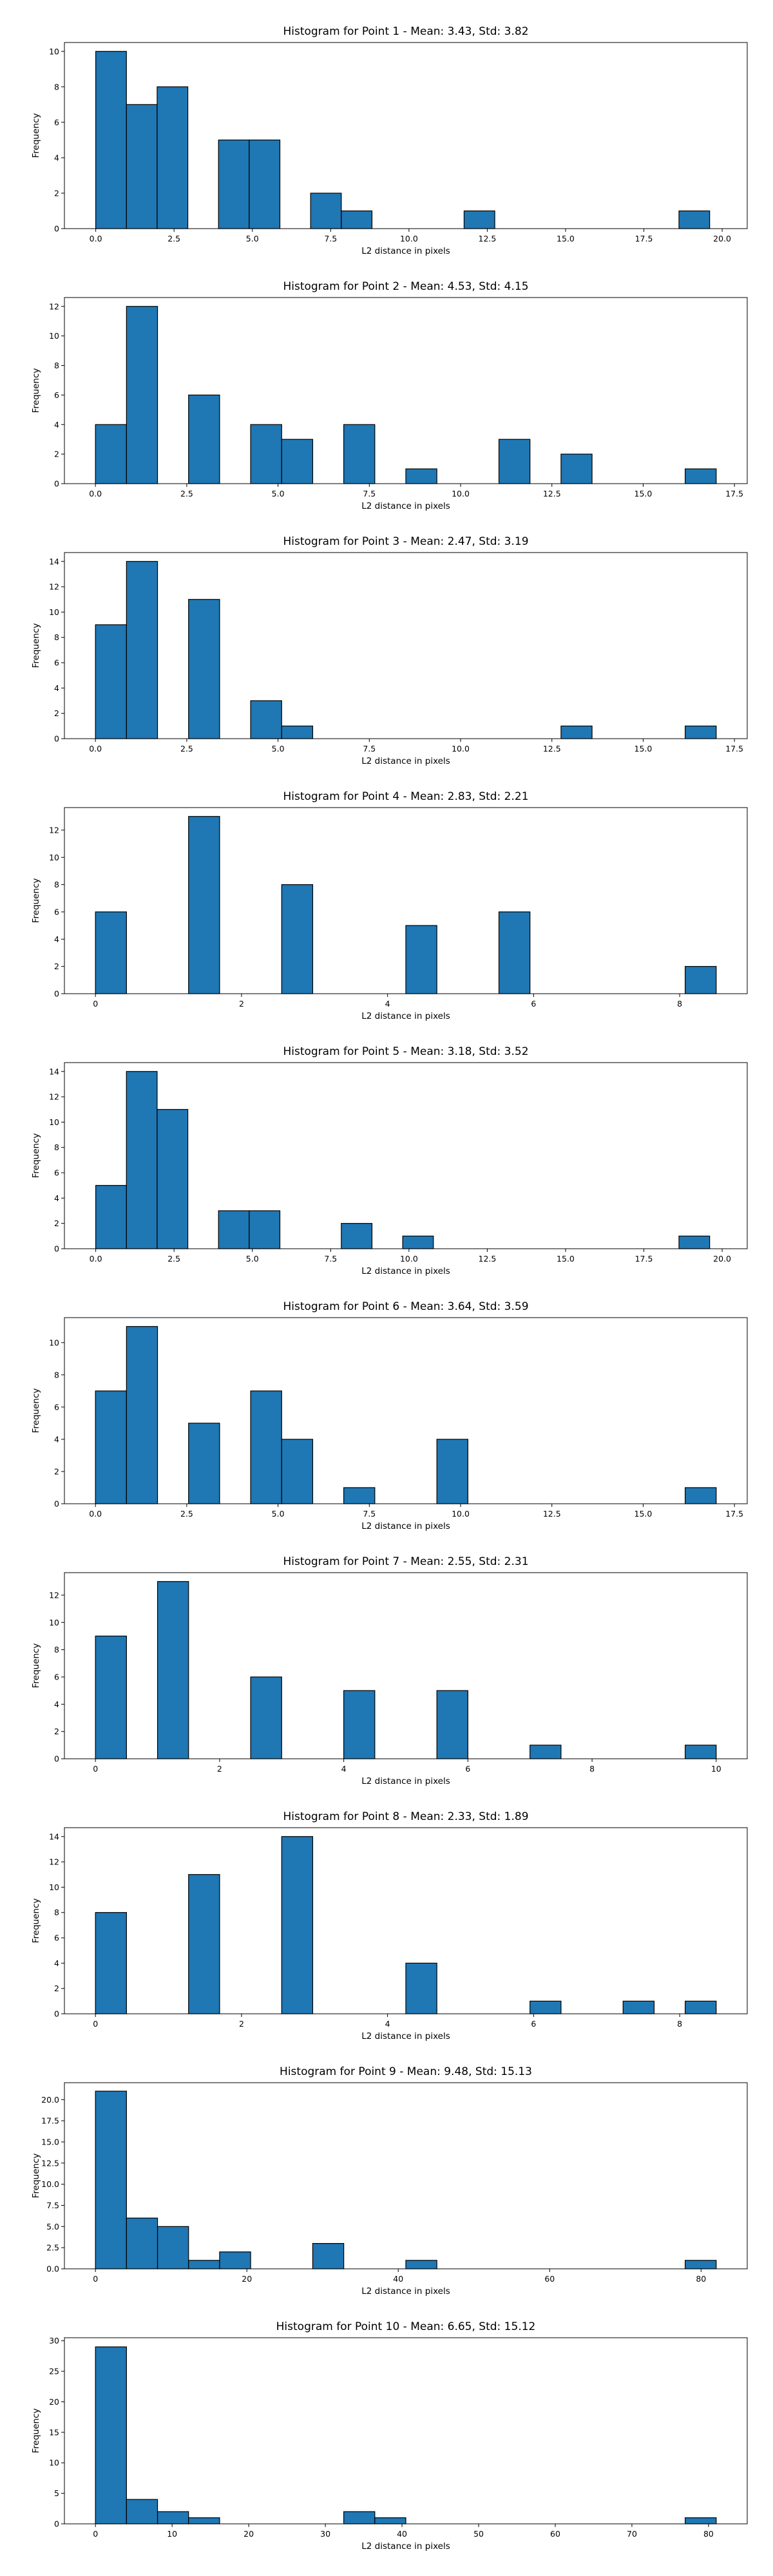  What do you see at coordinates (722, 1259) in the screenshot?
I see `x-tick-label: 20.0` at bounding box center [722, 1259].